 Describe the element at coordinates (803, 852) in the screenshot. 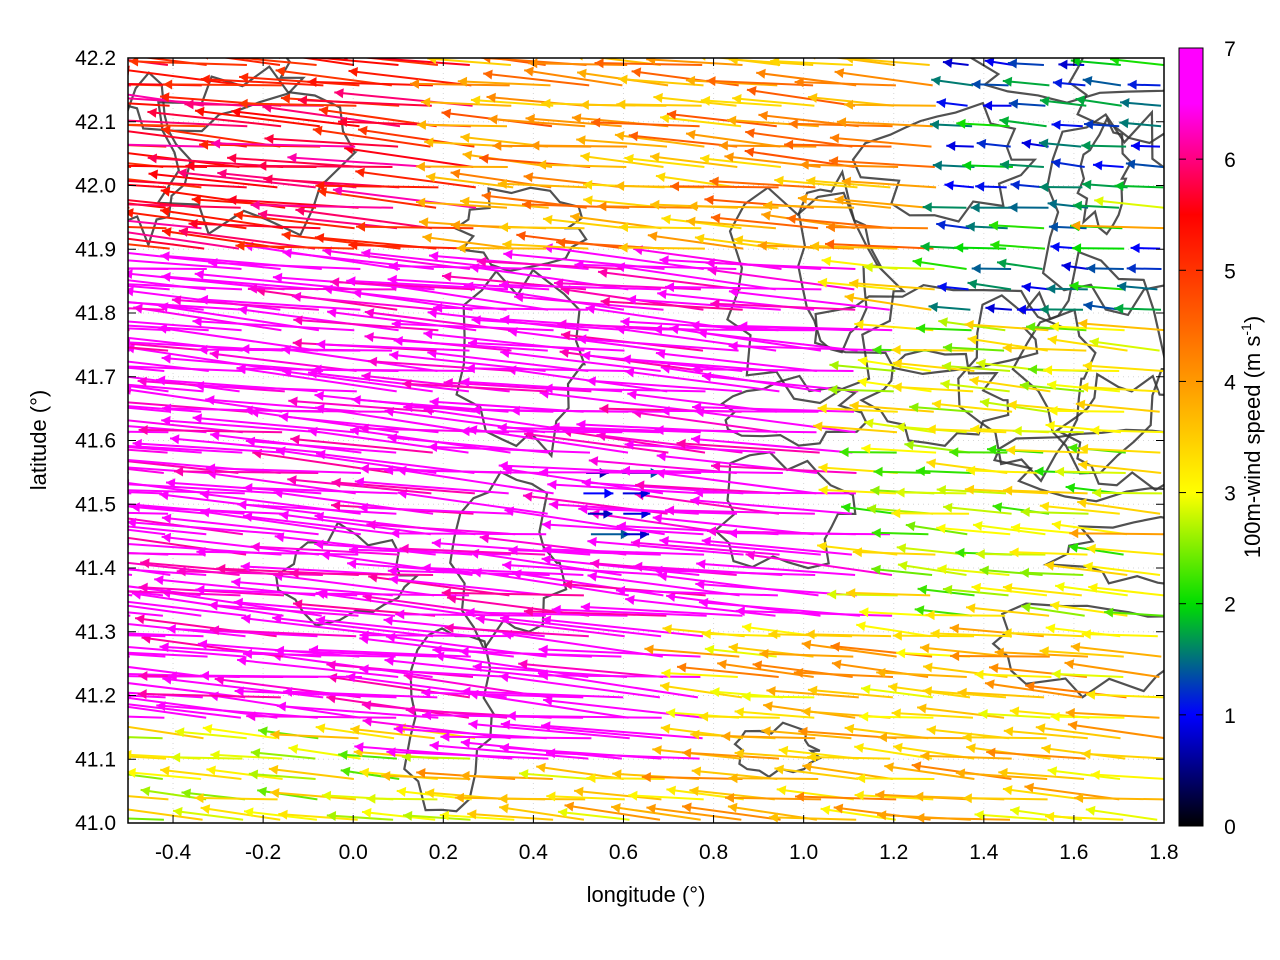

I see `x-tick-label: 1.0` at that location.